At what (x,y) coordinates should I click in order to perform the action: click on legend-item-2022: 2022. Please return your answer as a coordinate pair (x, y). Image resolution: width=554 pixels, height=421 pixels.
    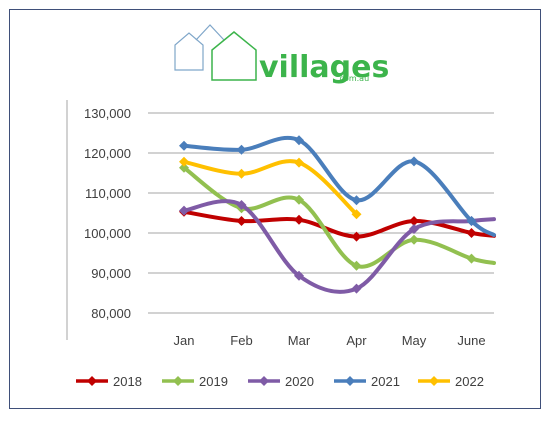
    Looking at the image, I should click on (451, 381).